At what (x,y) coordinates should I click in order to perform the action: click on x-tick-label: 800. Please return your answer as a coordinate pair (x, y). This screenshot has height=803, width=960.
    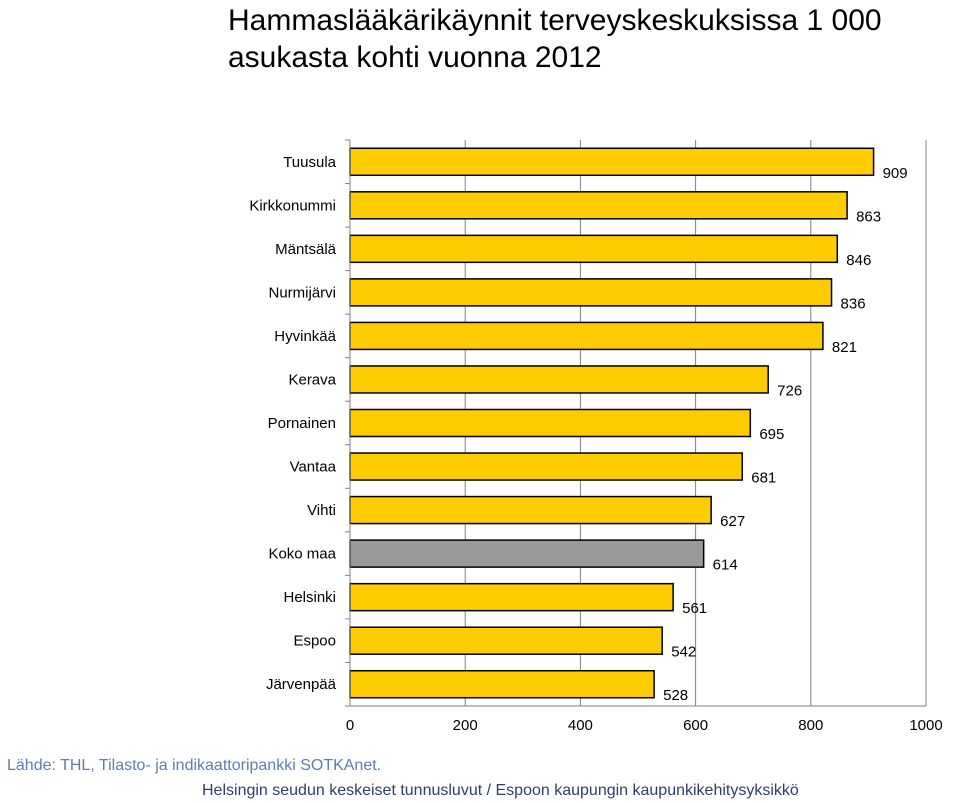
    Looking at the image, I should click on (810, 725).